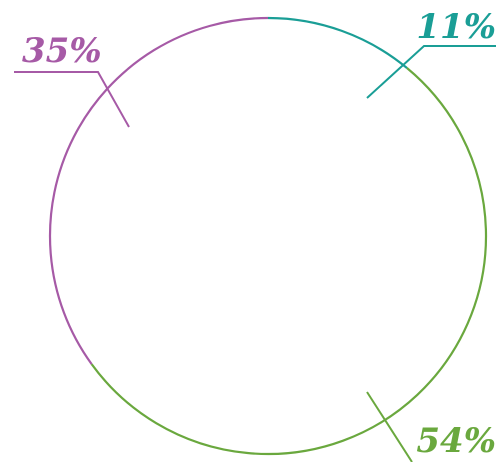  What do you see at coordinates (62, 51) in the screenshot?
I see `slice-label-35: 35%` at bounding box center [62, 51].